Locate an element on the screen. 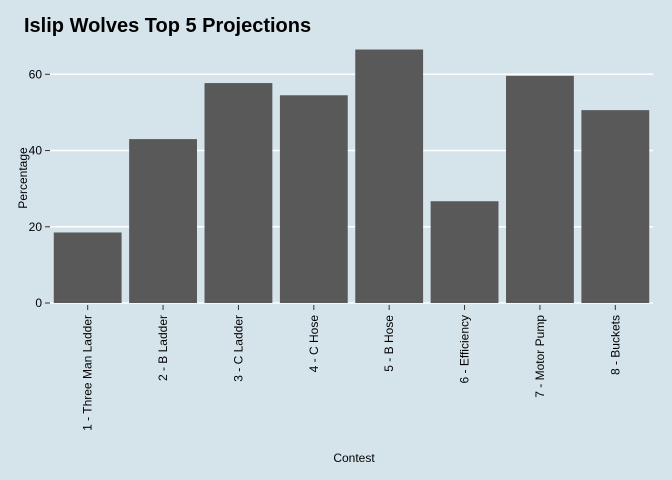 This screenshot has width=672, height=480. x-tick-label: 4 - C Hose is located at coordinates (314, 344).